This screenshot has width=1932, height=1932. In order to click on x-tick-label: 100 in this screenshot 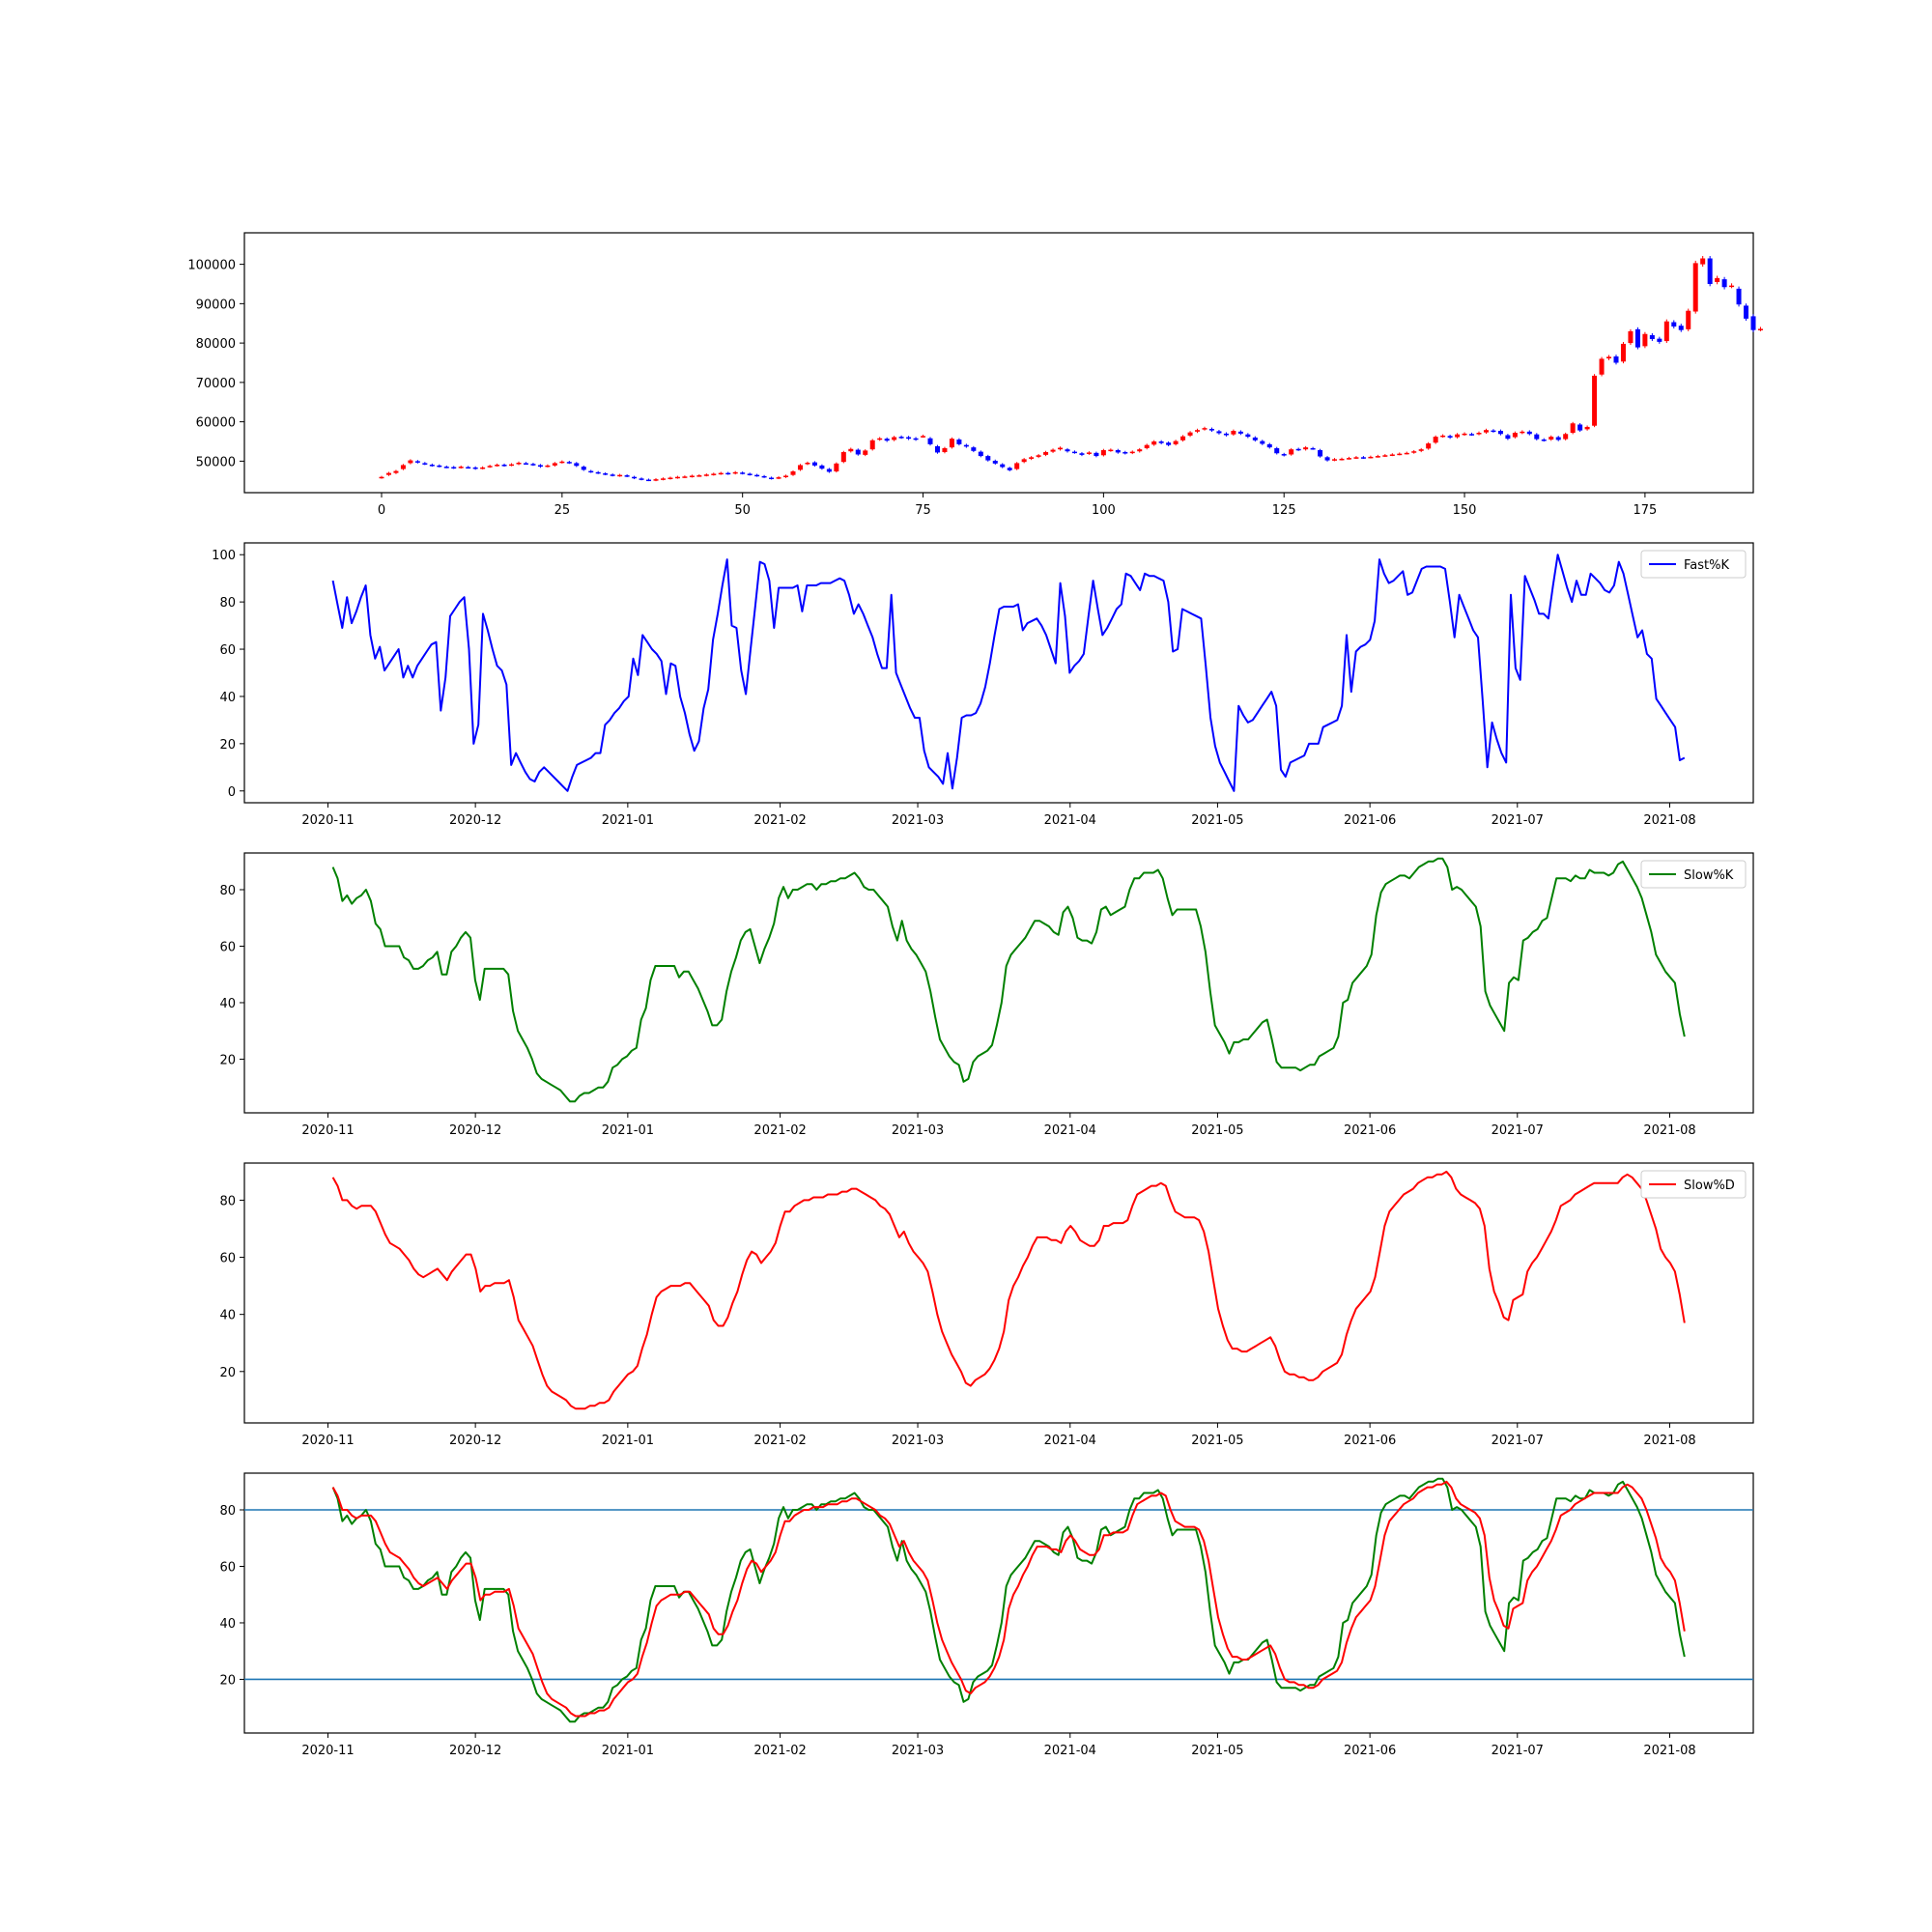, I will do `click(1104, 510)`.